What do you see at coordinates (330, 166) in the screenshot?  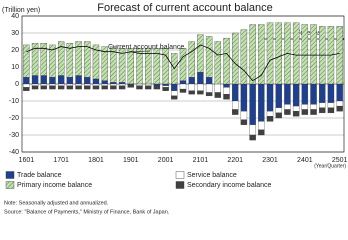 I see `x-axis-label: (Year/Quarter)` at bounding box center [330, 166].